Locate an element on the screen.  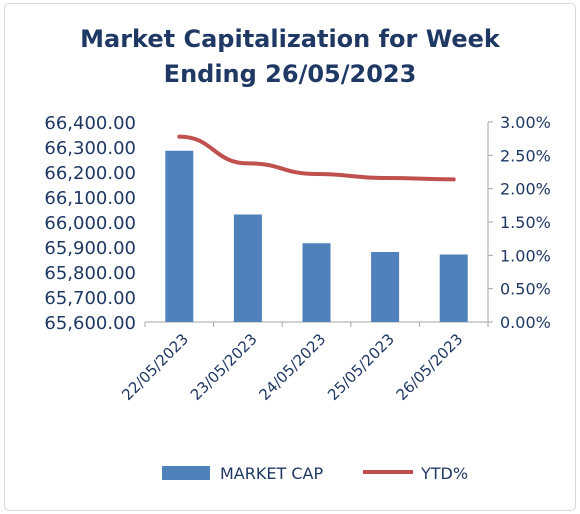
chart-title-line-2: Ending 26/05/2023 is located at coordinates (290, 74).